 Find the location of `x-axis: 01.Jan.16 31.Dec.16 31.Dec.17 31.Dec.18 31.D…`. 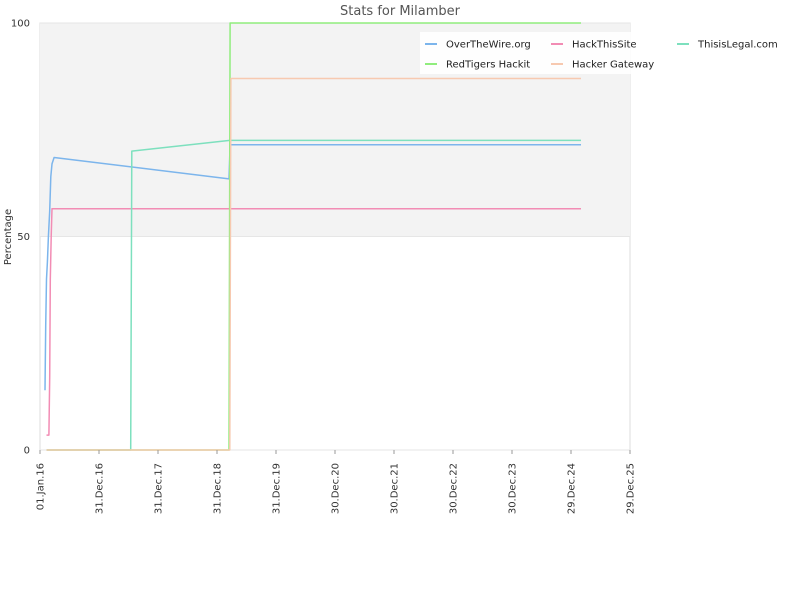

x-axis: 01.Jan.16 31.Dec.16 31.Dec.17 31.Dec.18 31.D… is located at coordinates (336, 482).